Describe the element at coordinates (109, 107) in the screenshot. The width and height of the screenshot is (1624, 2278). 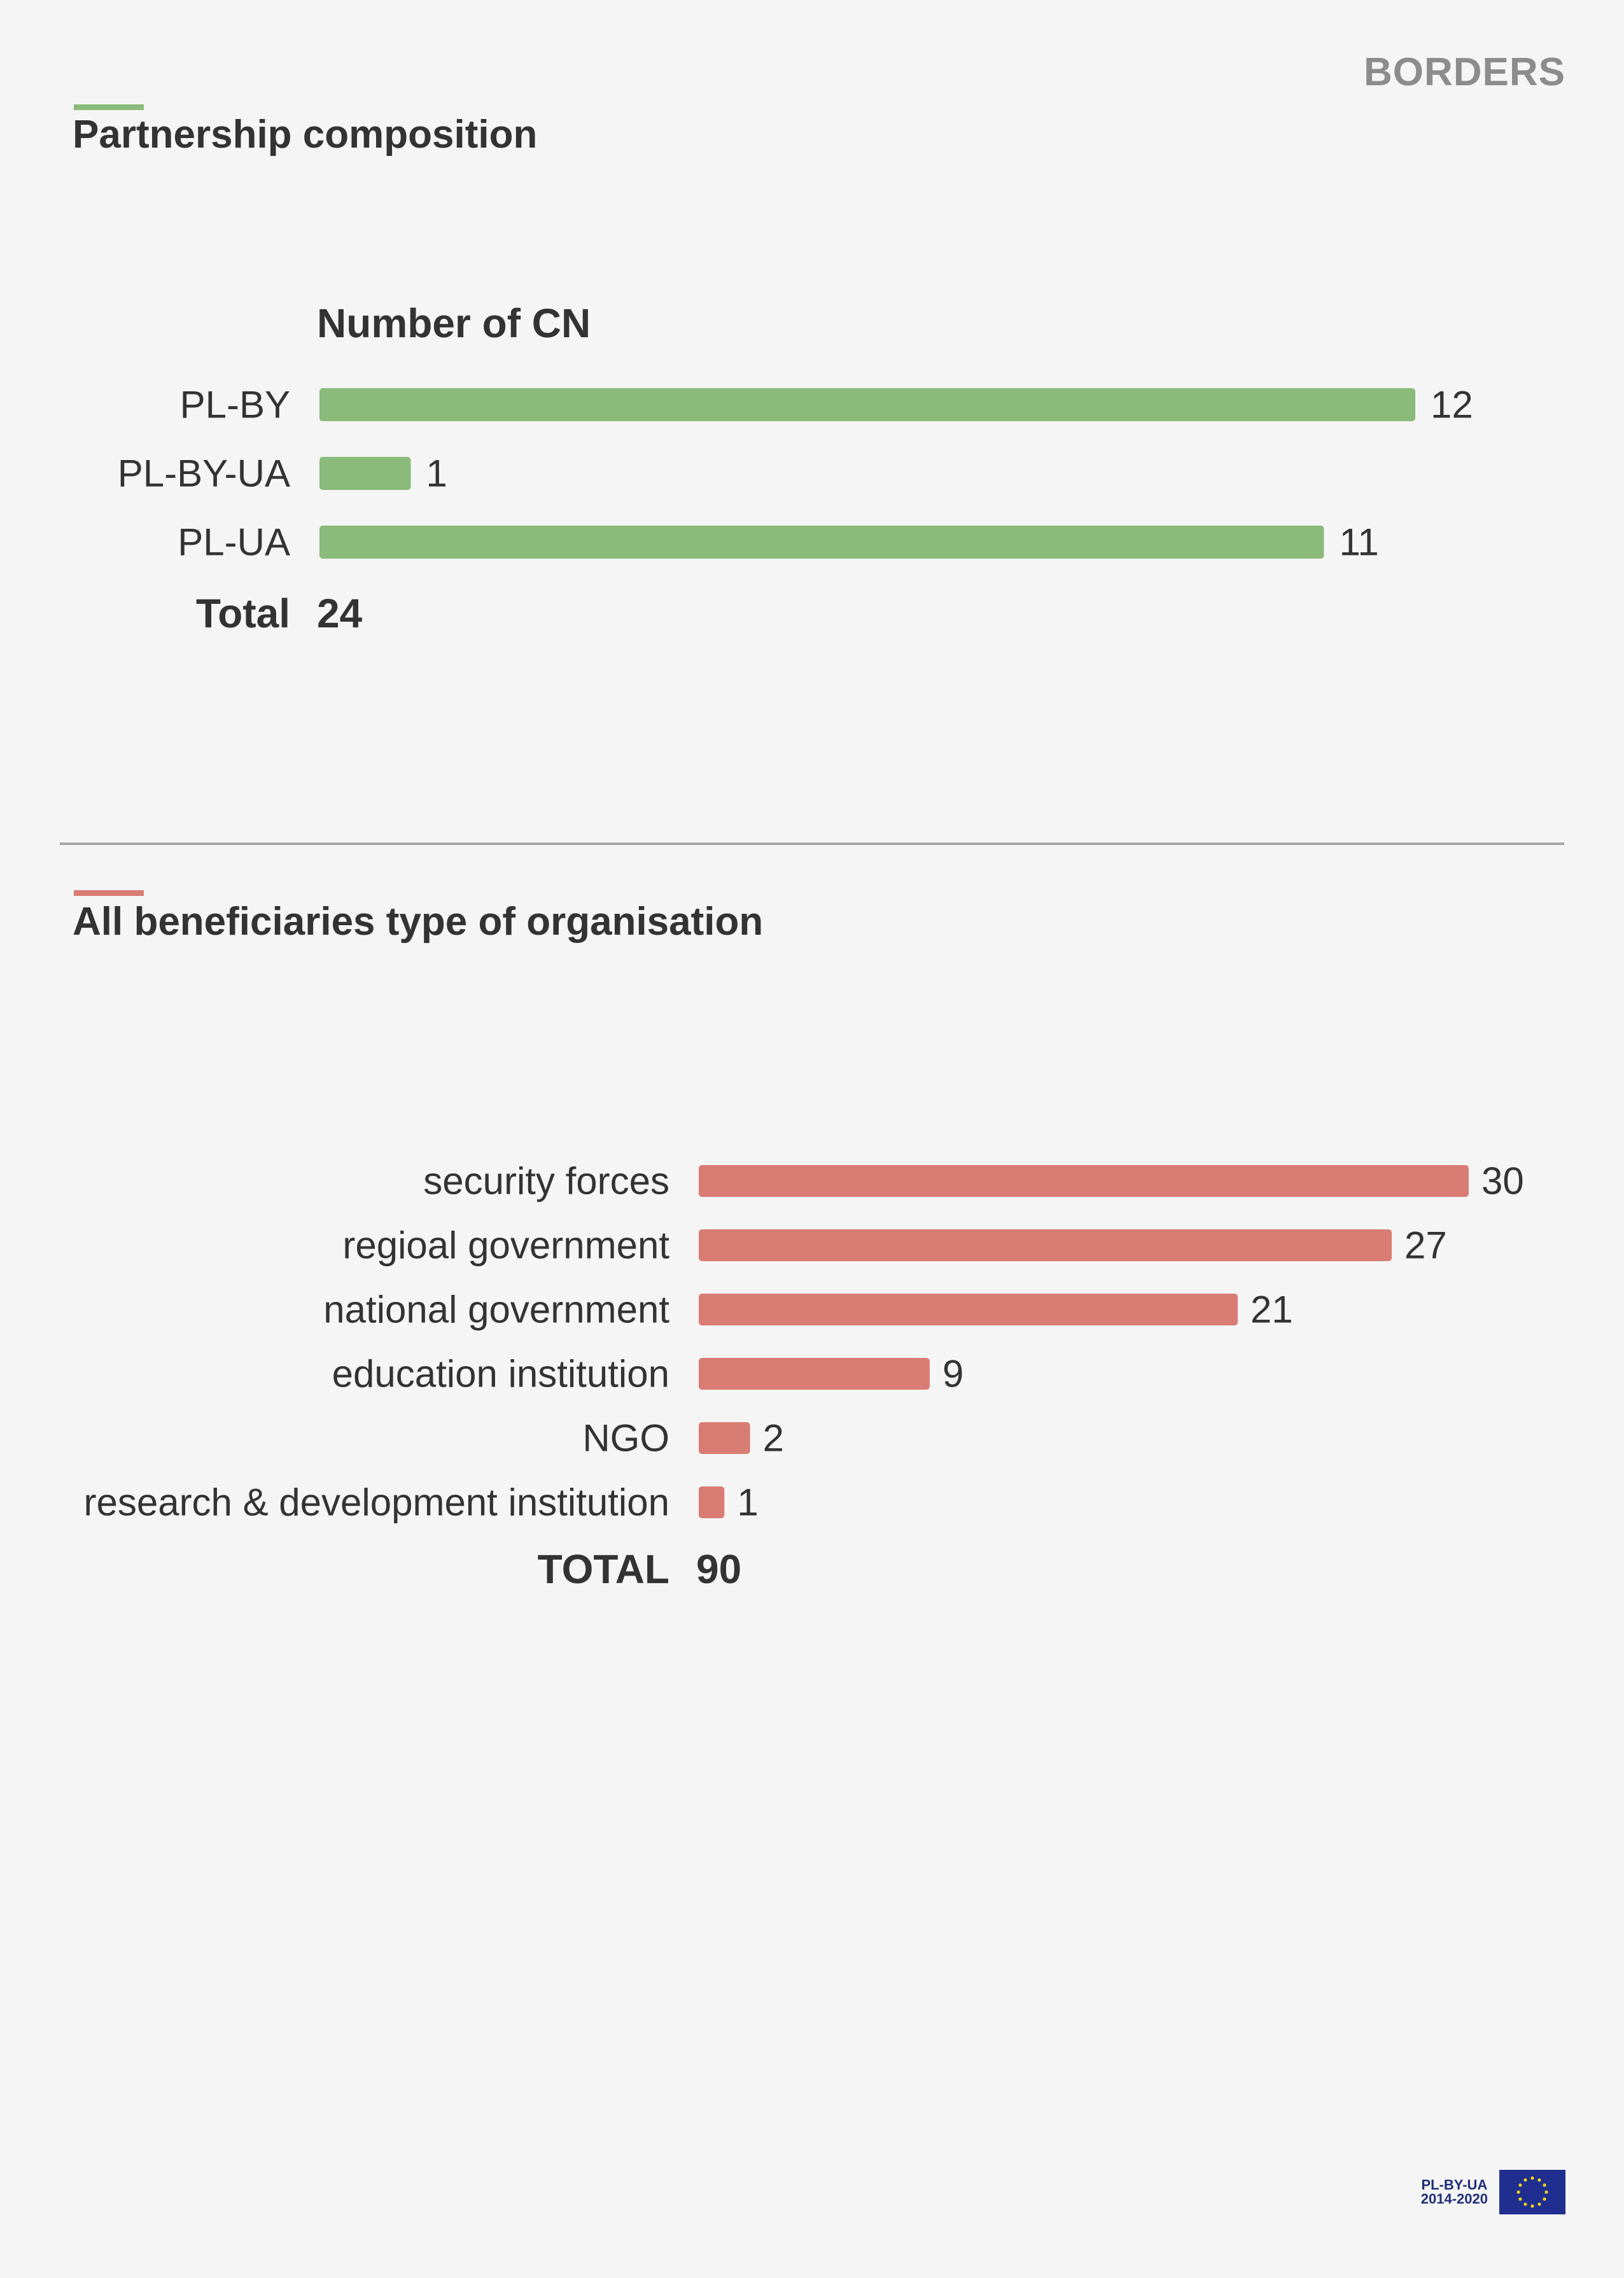
I see `partnership-accent-bar` at that location.